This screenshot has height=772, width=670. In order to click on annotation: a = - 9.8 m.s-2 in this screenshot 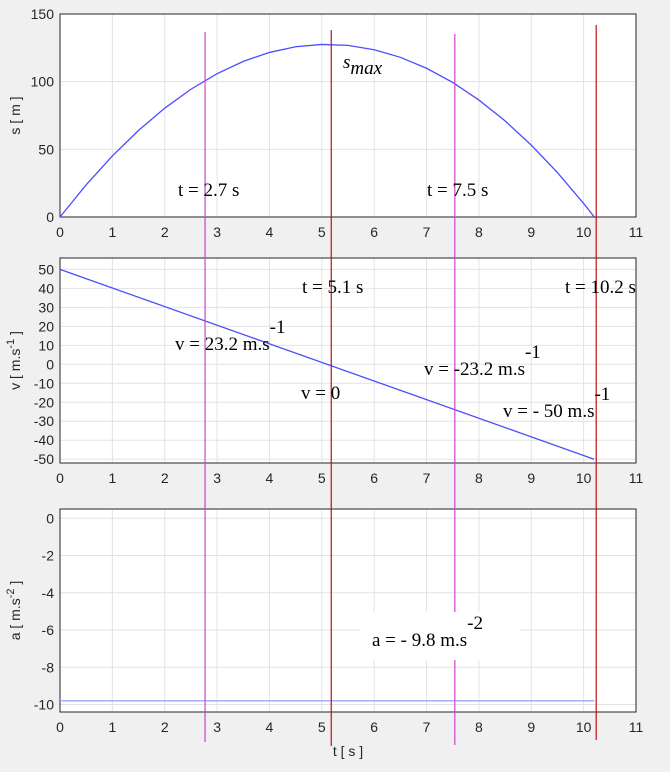, I will do `click(427, 632)`.